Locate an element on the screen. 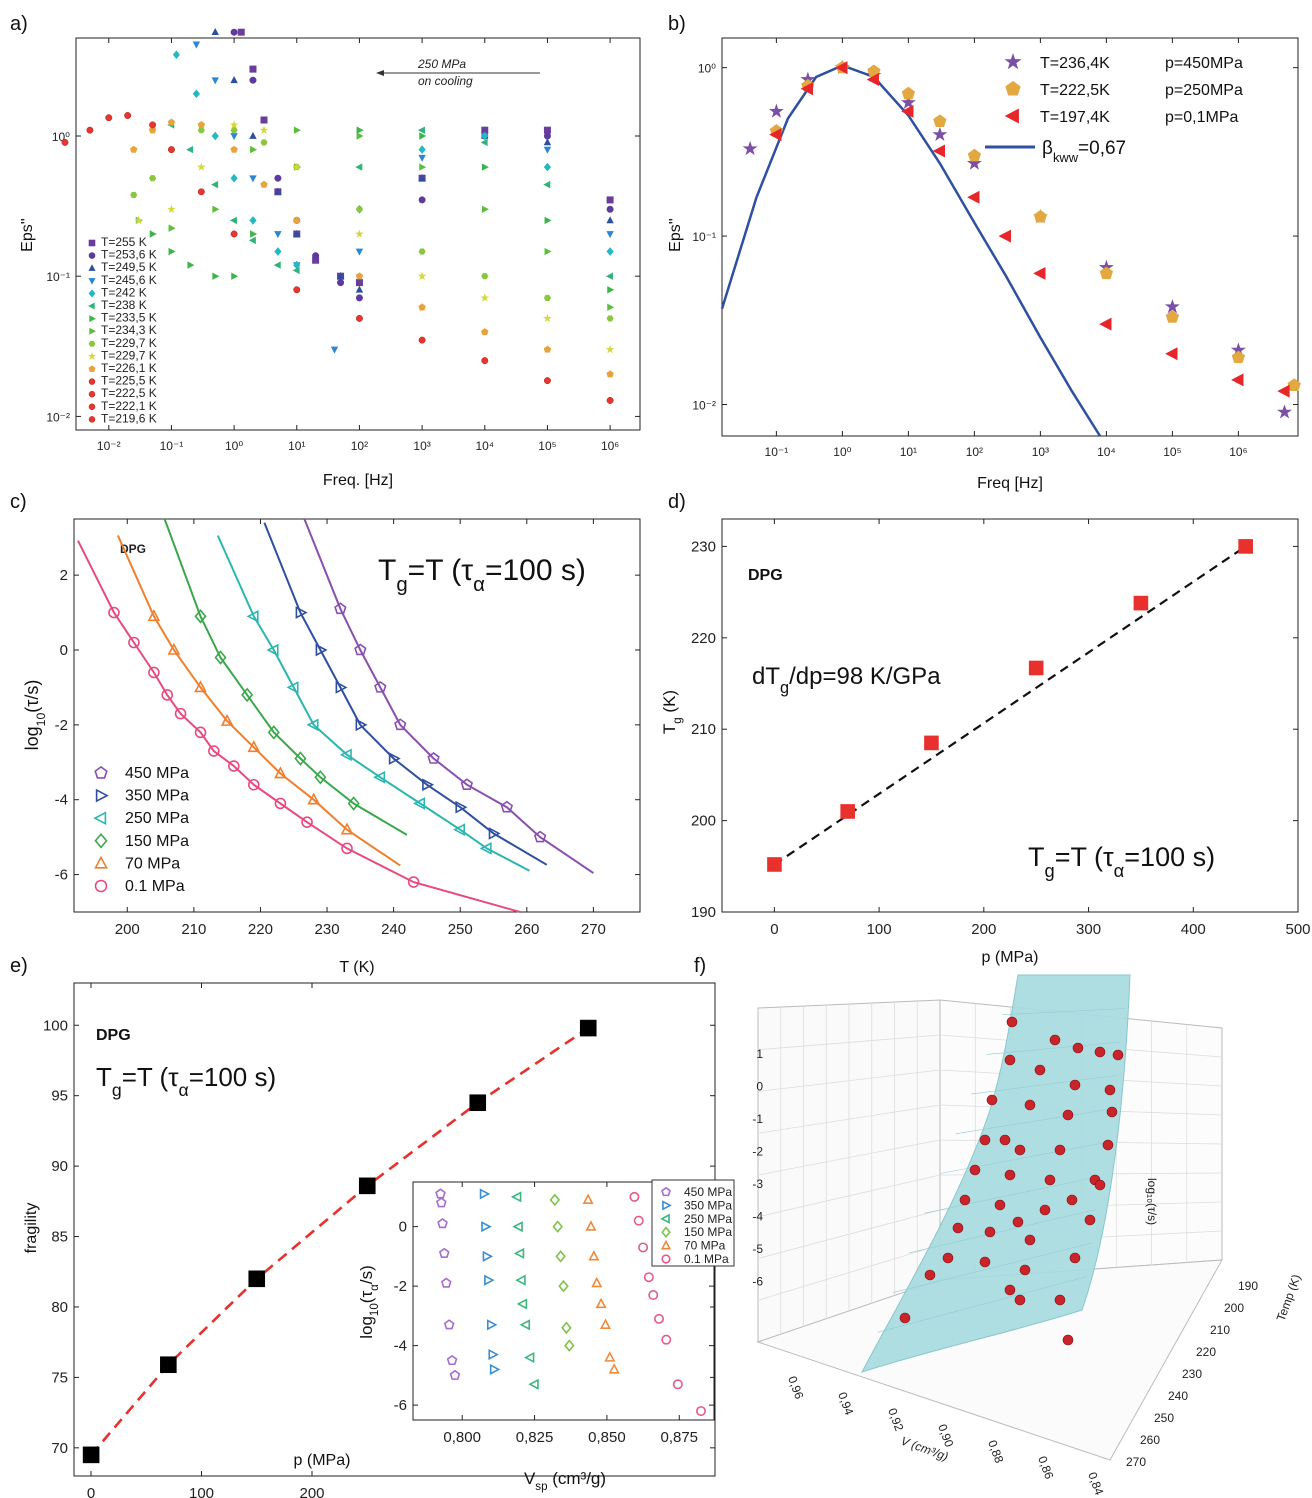 This screenshot has width=1312, height=1498. panel-b-legend-pressure: p=0,1MPa is located at coordinates (1201, 117).